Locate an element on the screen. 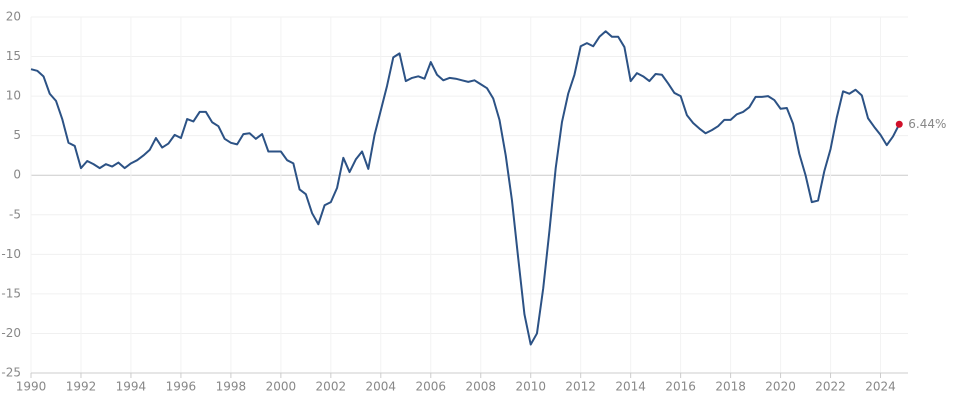 Image resolution: width=957 pixels, height=403 pixels. data-label: 6.44% is located at coordinates (927, 124).